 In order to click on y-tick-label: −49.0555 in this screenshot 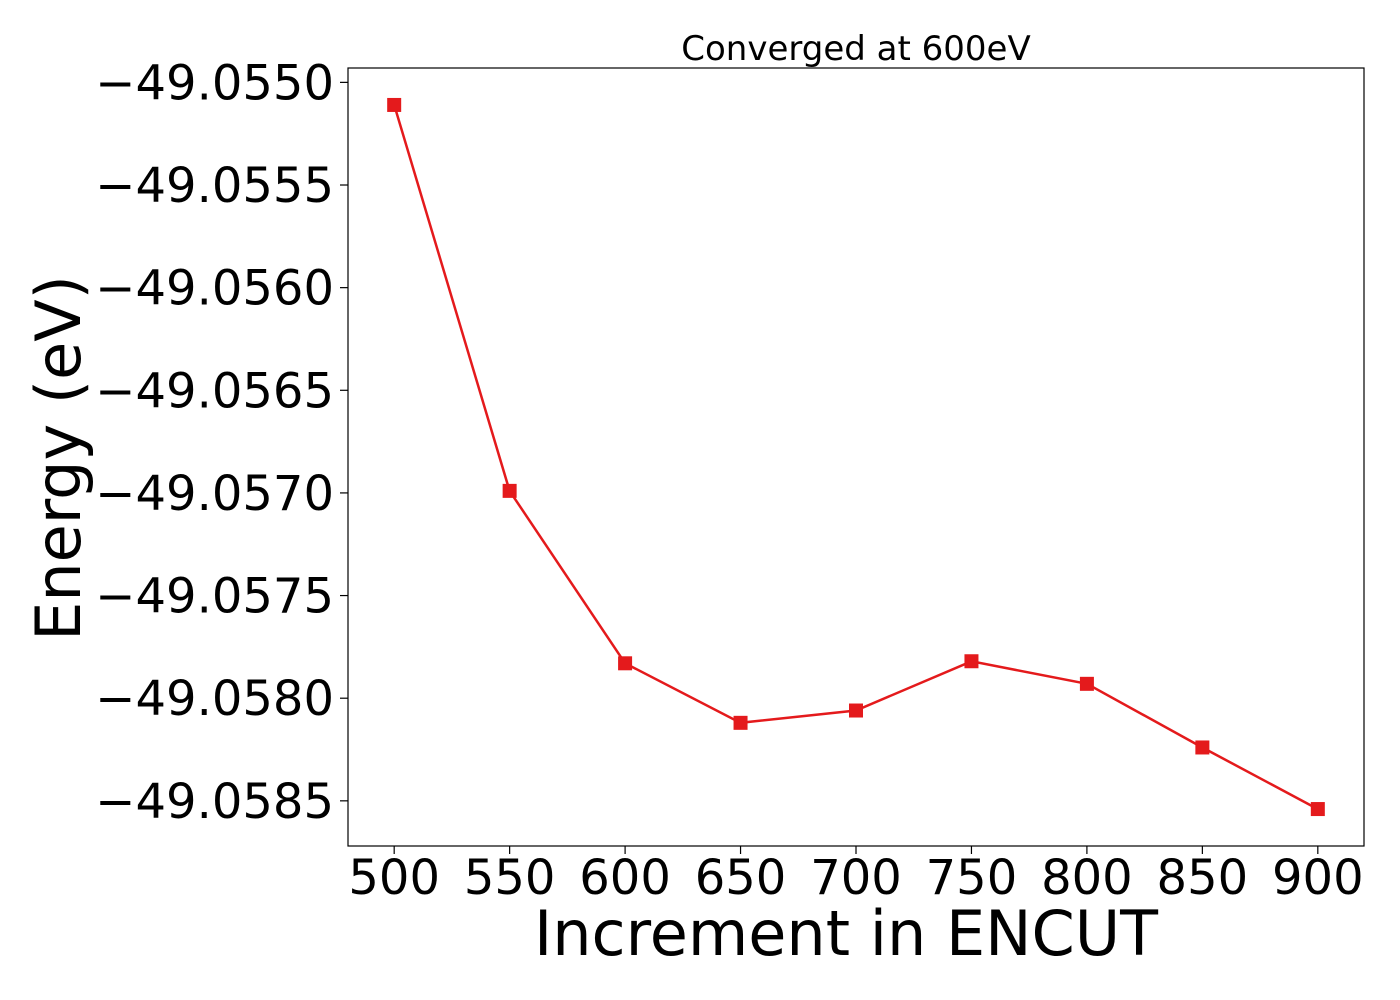, I will do `click(214, 186)`.